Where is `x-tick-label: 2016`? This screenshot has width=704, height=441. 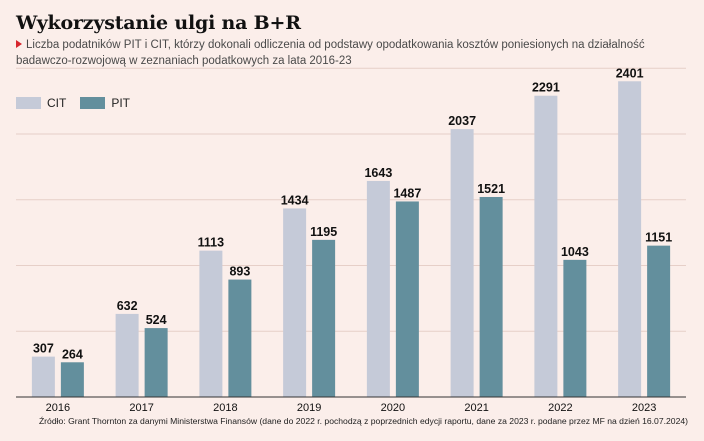
x-tick-label: 2016 is located at coordinates (58, 408).